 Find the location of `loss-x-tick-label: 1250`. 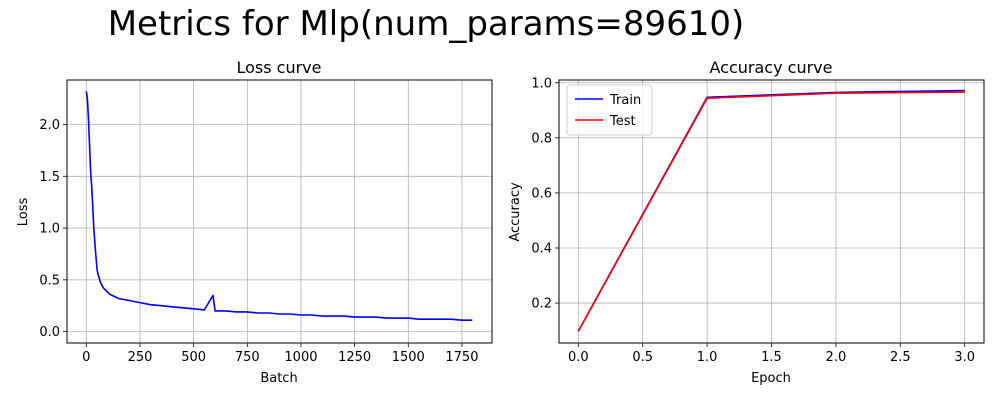

loss-x-tick-label: 1250 is located at coordinates (354, 357).